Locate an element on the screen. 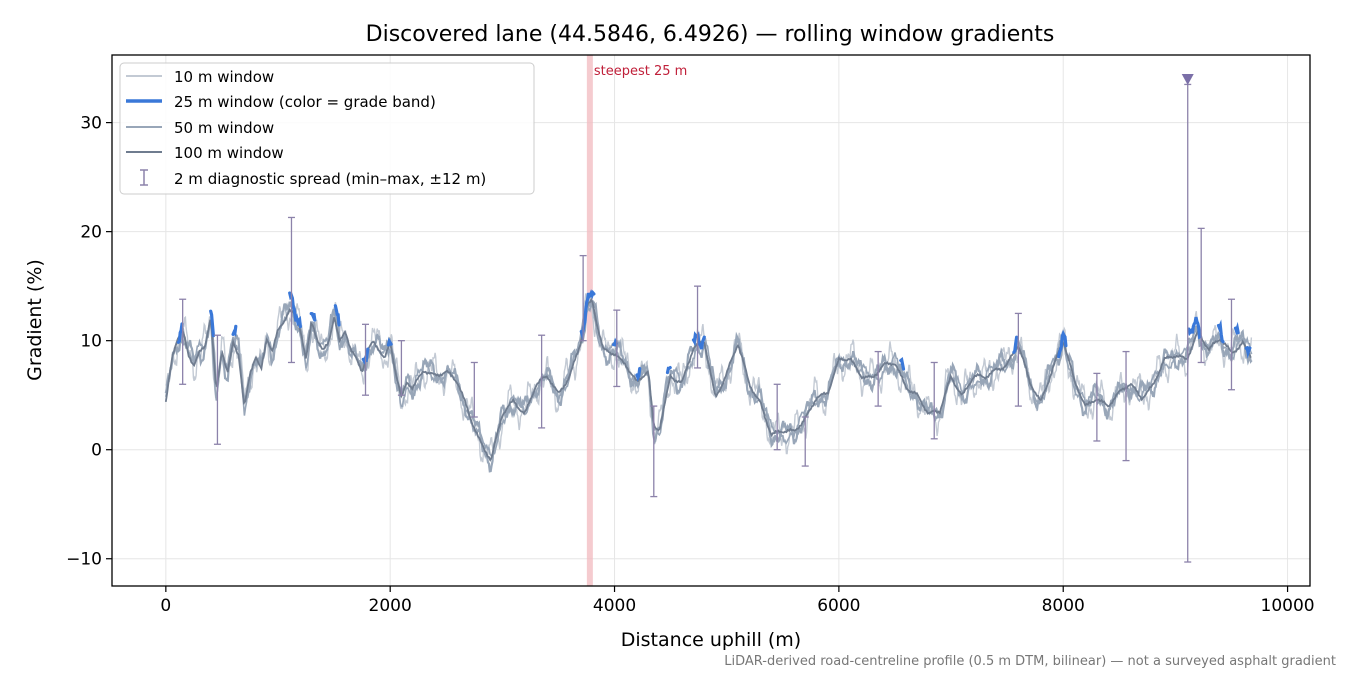 The image size is (1350, 679). legend-label-25m: 25 m window (color = grade band) is located at coordinates (305, 102).